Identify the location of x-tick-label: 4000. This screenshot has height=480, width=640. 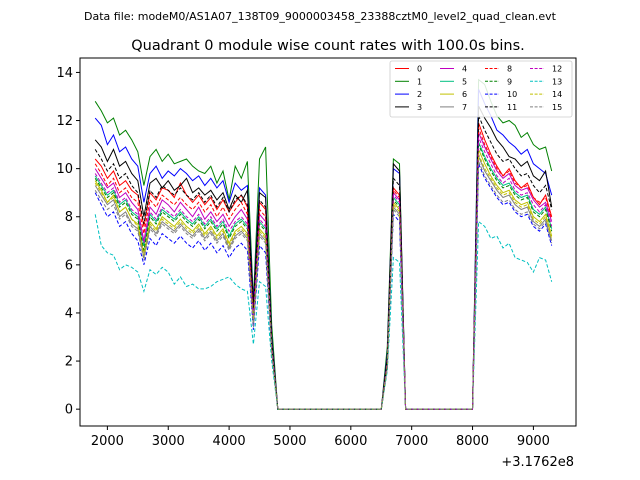
(229, 441).